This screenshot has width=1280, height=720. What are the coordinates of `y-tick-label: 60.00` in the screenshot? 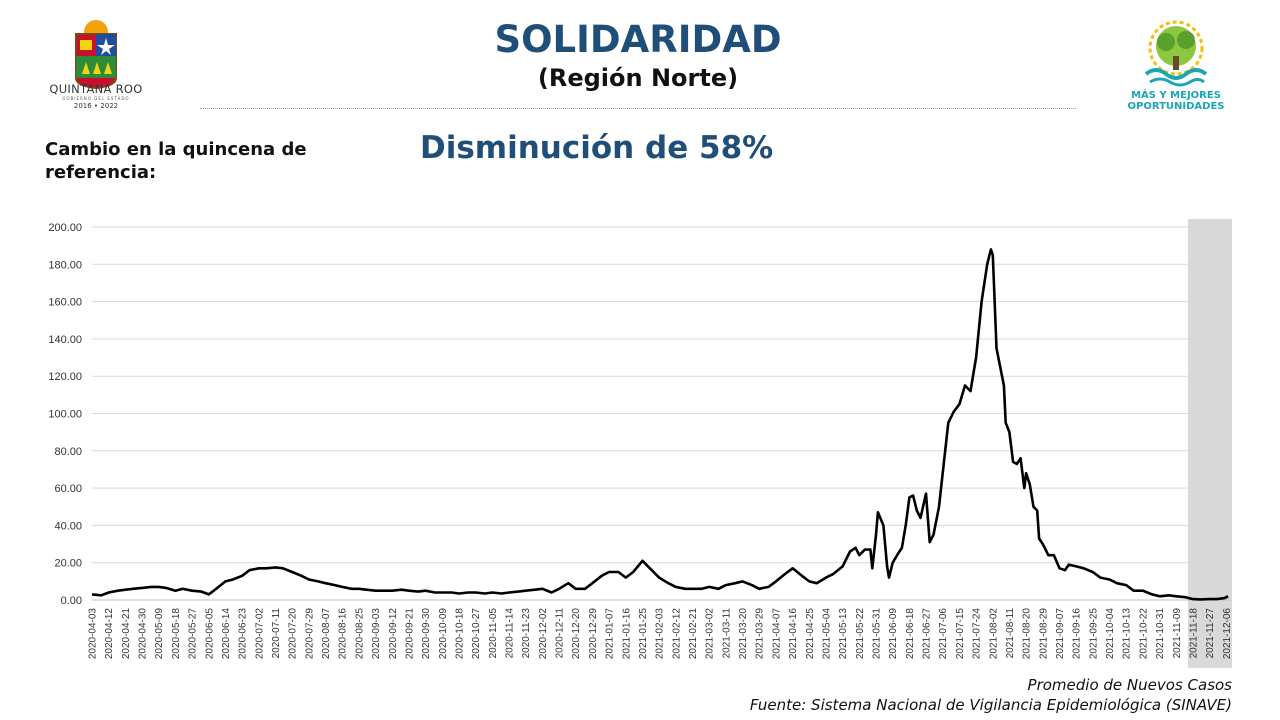 It's located at (68, 489).